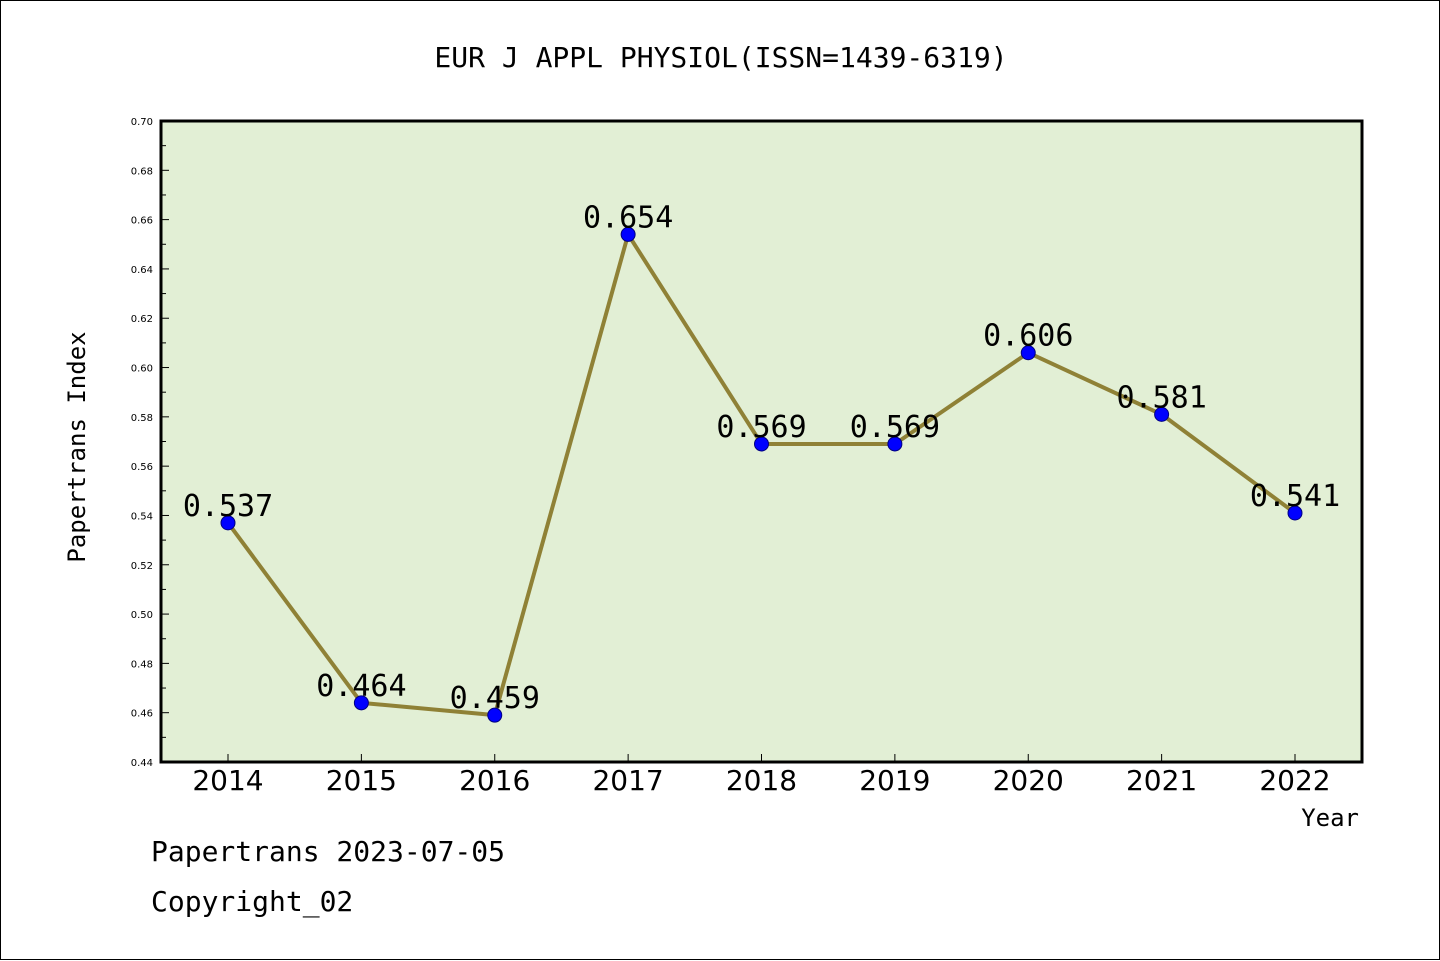 Image resolution: width=1440 pixels, height=961 pixels. I want to click on y-tick-label: 0.54, so click(142, 516).